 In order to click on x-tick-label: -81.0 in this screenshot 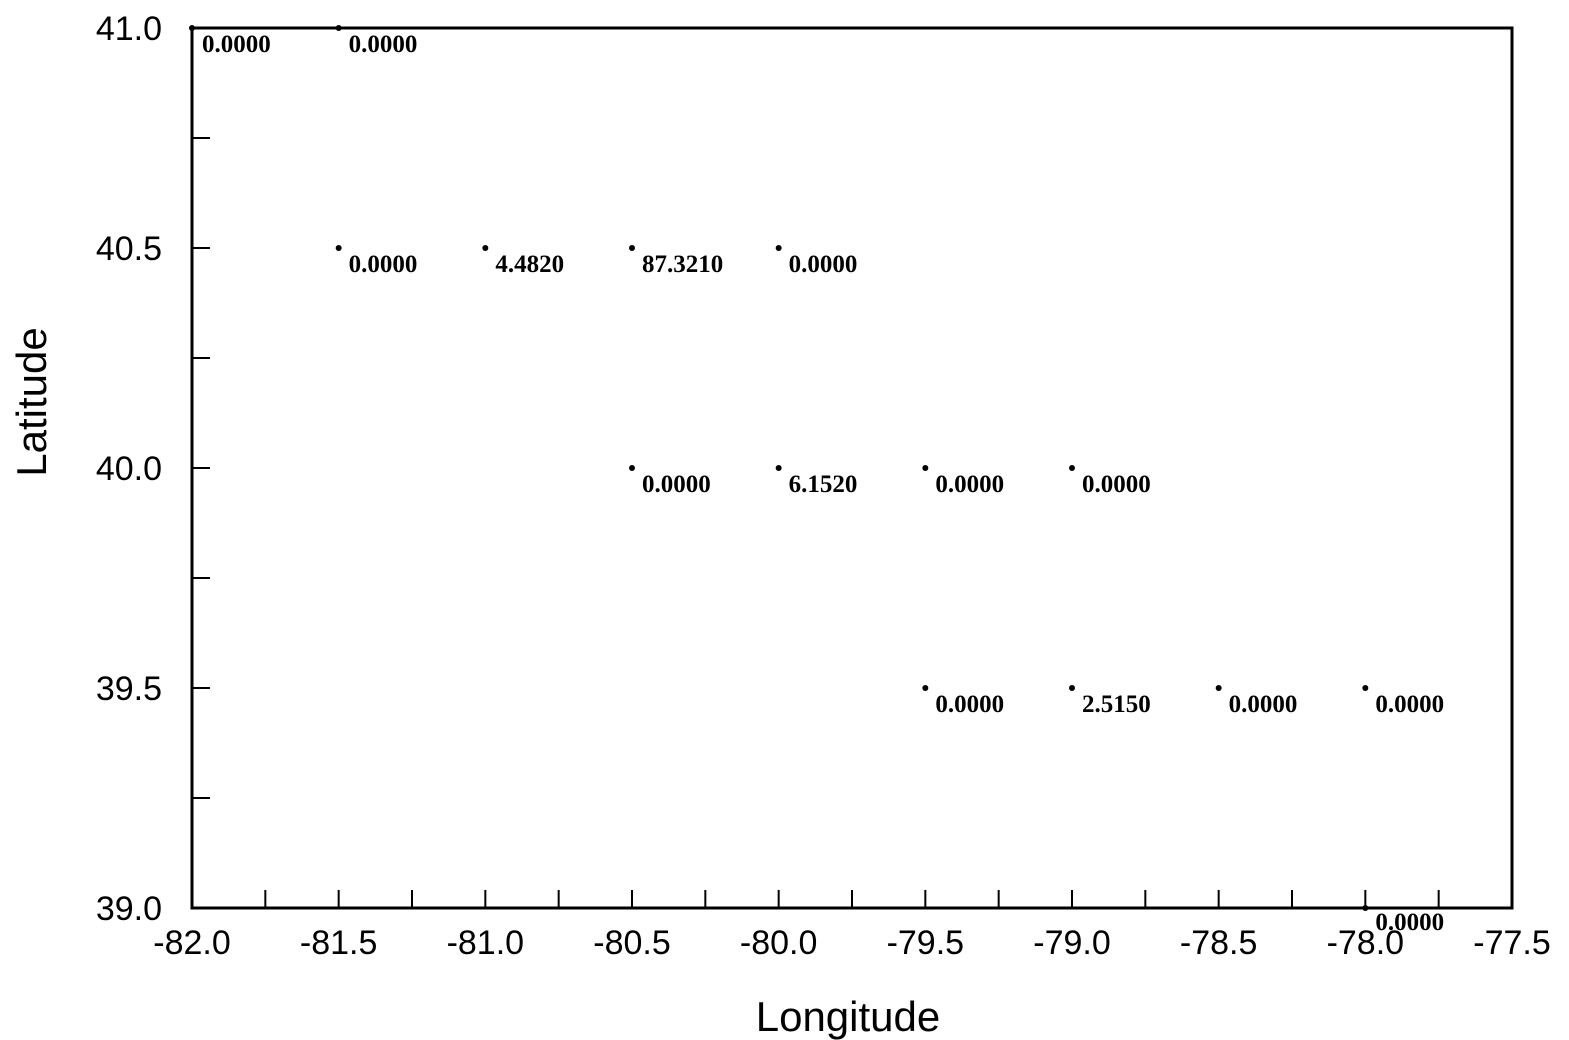, I will do `click(486, 943)`.